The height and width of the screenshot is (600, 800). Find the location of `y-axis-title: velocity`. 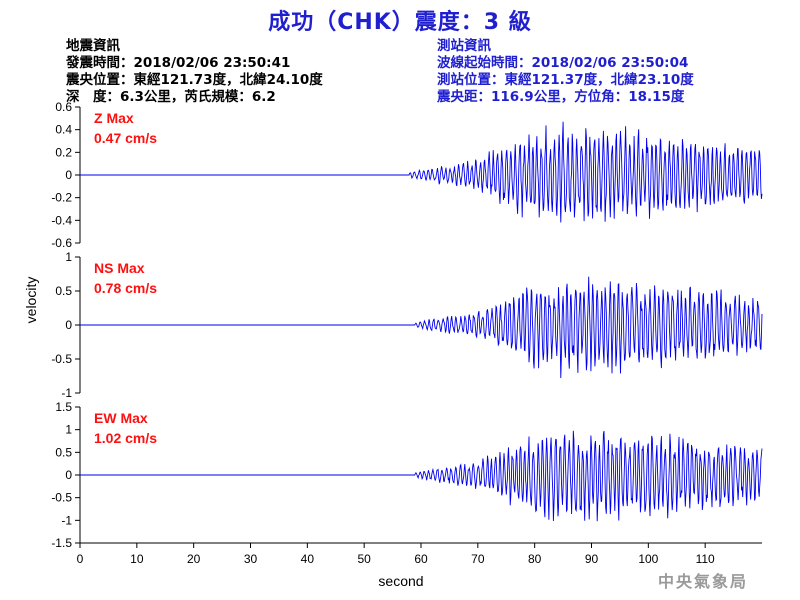

y-axis-title: velocity is located at coordinates (31, 300).